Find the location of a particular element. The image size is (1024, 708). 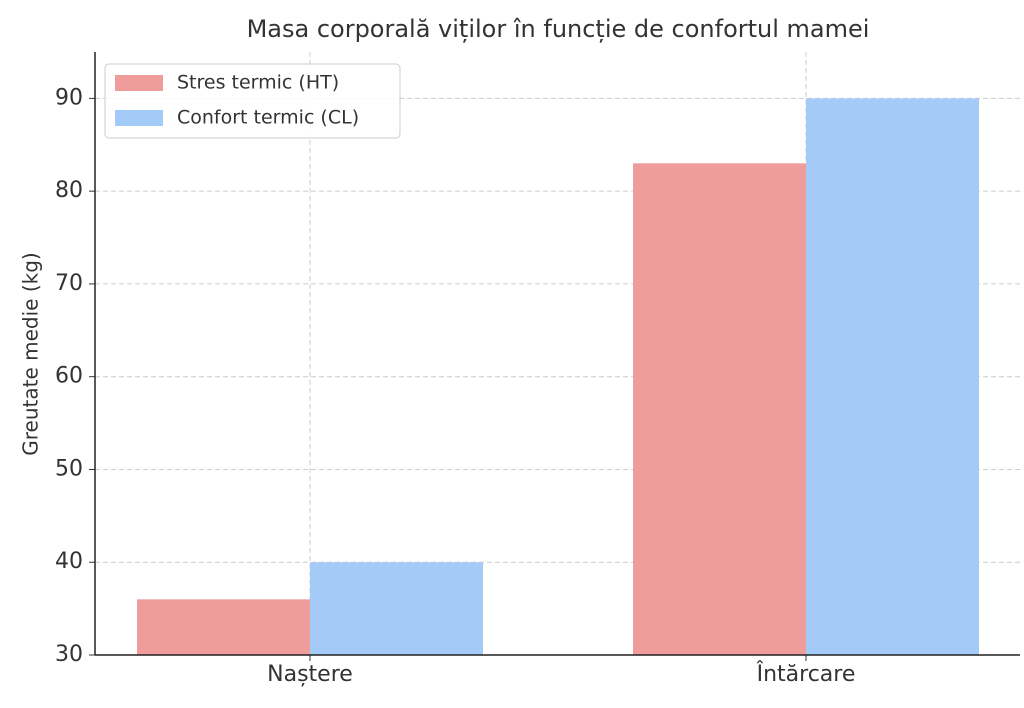

y-tick-label: 40 is located at coordinates (69, 561).